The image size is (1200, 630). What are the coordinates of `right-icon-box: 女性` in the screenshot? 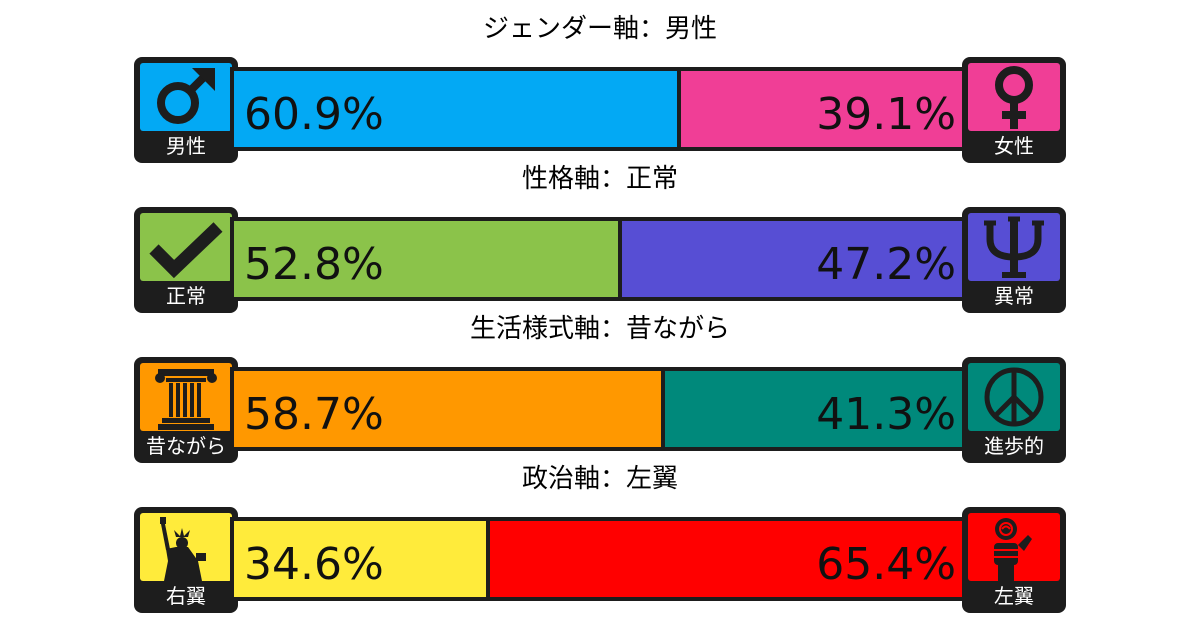 It's located at (1014, 110).